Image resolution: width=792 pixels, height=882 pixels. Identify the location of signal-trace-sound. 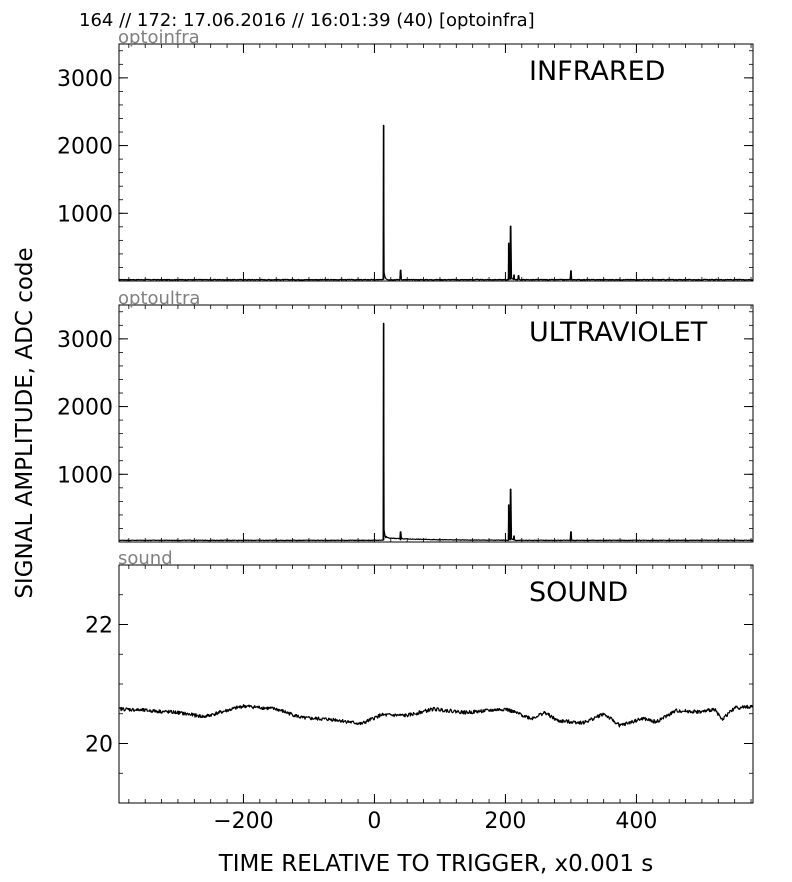
(436, 715).